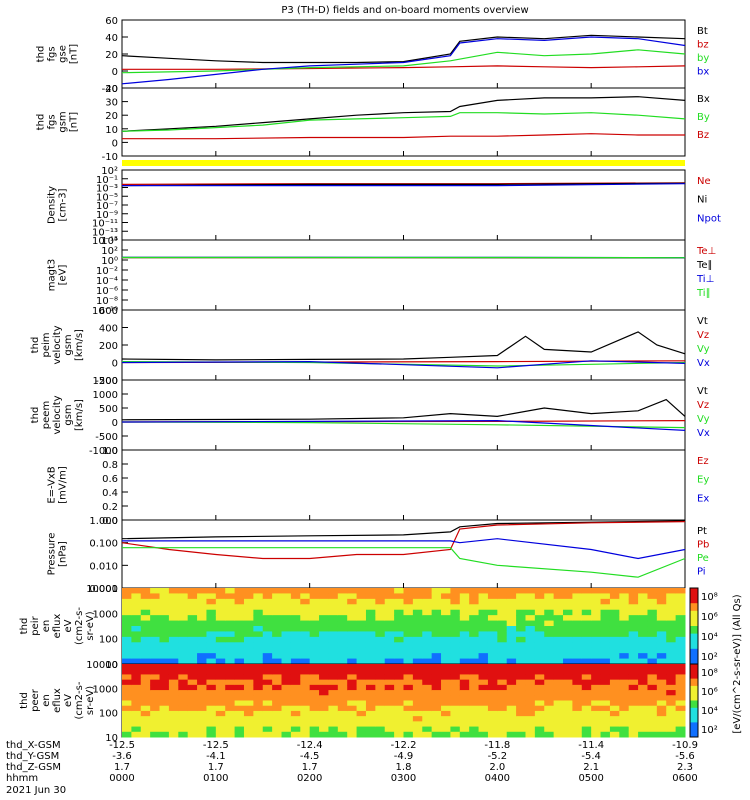 Image resolution: width=750 pixels, height=800 pixels. I want to click on x-axis-value: 1.7, so click(310, 767).